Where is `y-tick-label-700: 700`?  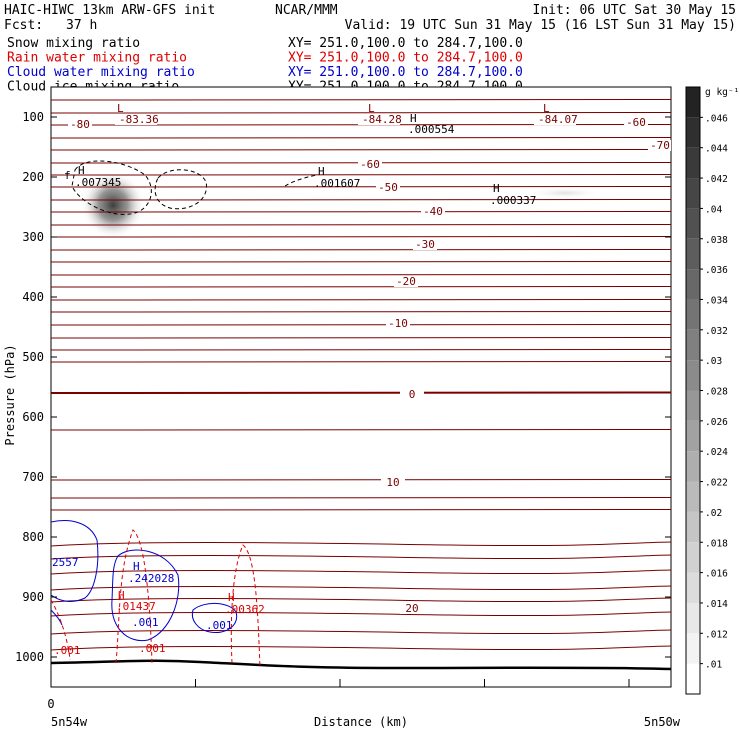 y-tick-label-700: 700 is located at coordinates (33, 477).